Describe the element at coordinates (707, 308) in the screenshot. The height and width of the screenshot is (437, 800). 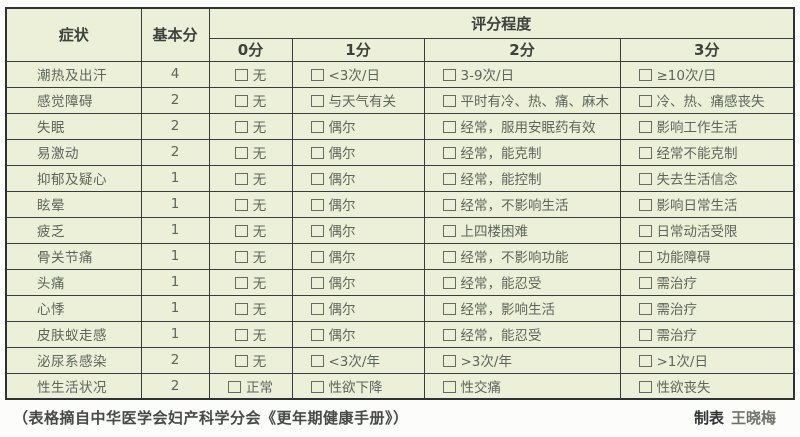
I see `option-cell: 需治疗` at that location.